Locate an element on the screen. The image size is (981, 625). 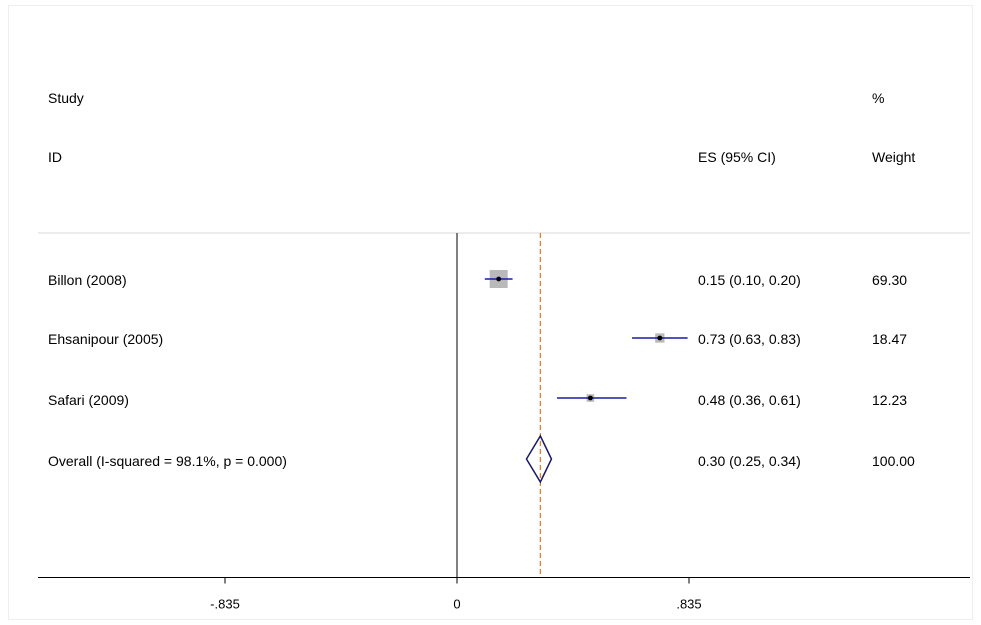
overall-diamond is located at coordinates (539, 459).